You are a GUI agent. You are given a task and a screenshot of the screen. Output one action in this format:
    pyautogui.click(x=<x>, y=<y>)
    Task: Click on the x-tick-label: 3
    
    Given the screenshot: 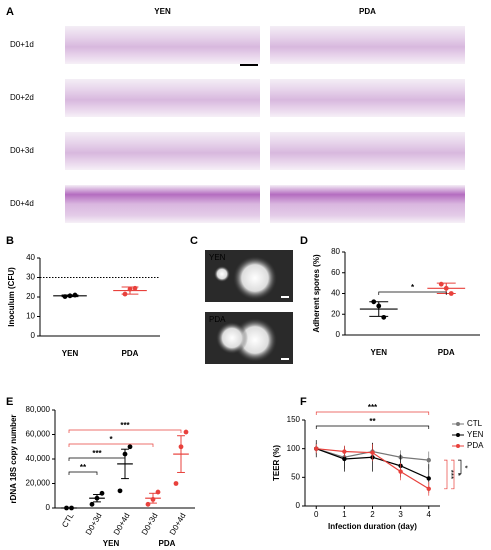 What is the action you would take?
    pyautogui.click(x=400, y=514)
    